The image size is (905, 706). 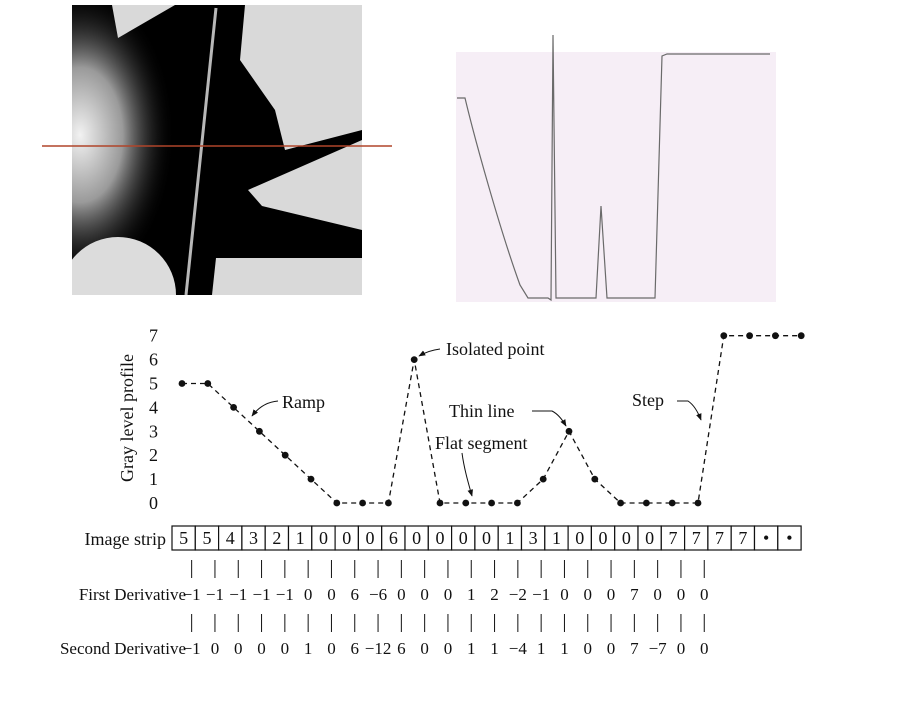 What do you see at coordinates (153, 479) in the screenshot?
I see `y-tick-label: 1` at bounding box center [153, 479].